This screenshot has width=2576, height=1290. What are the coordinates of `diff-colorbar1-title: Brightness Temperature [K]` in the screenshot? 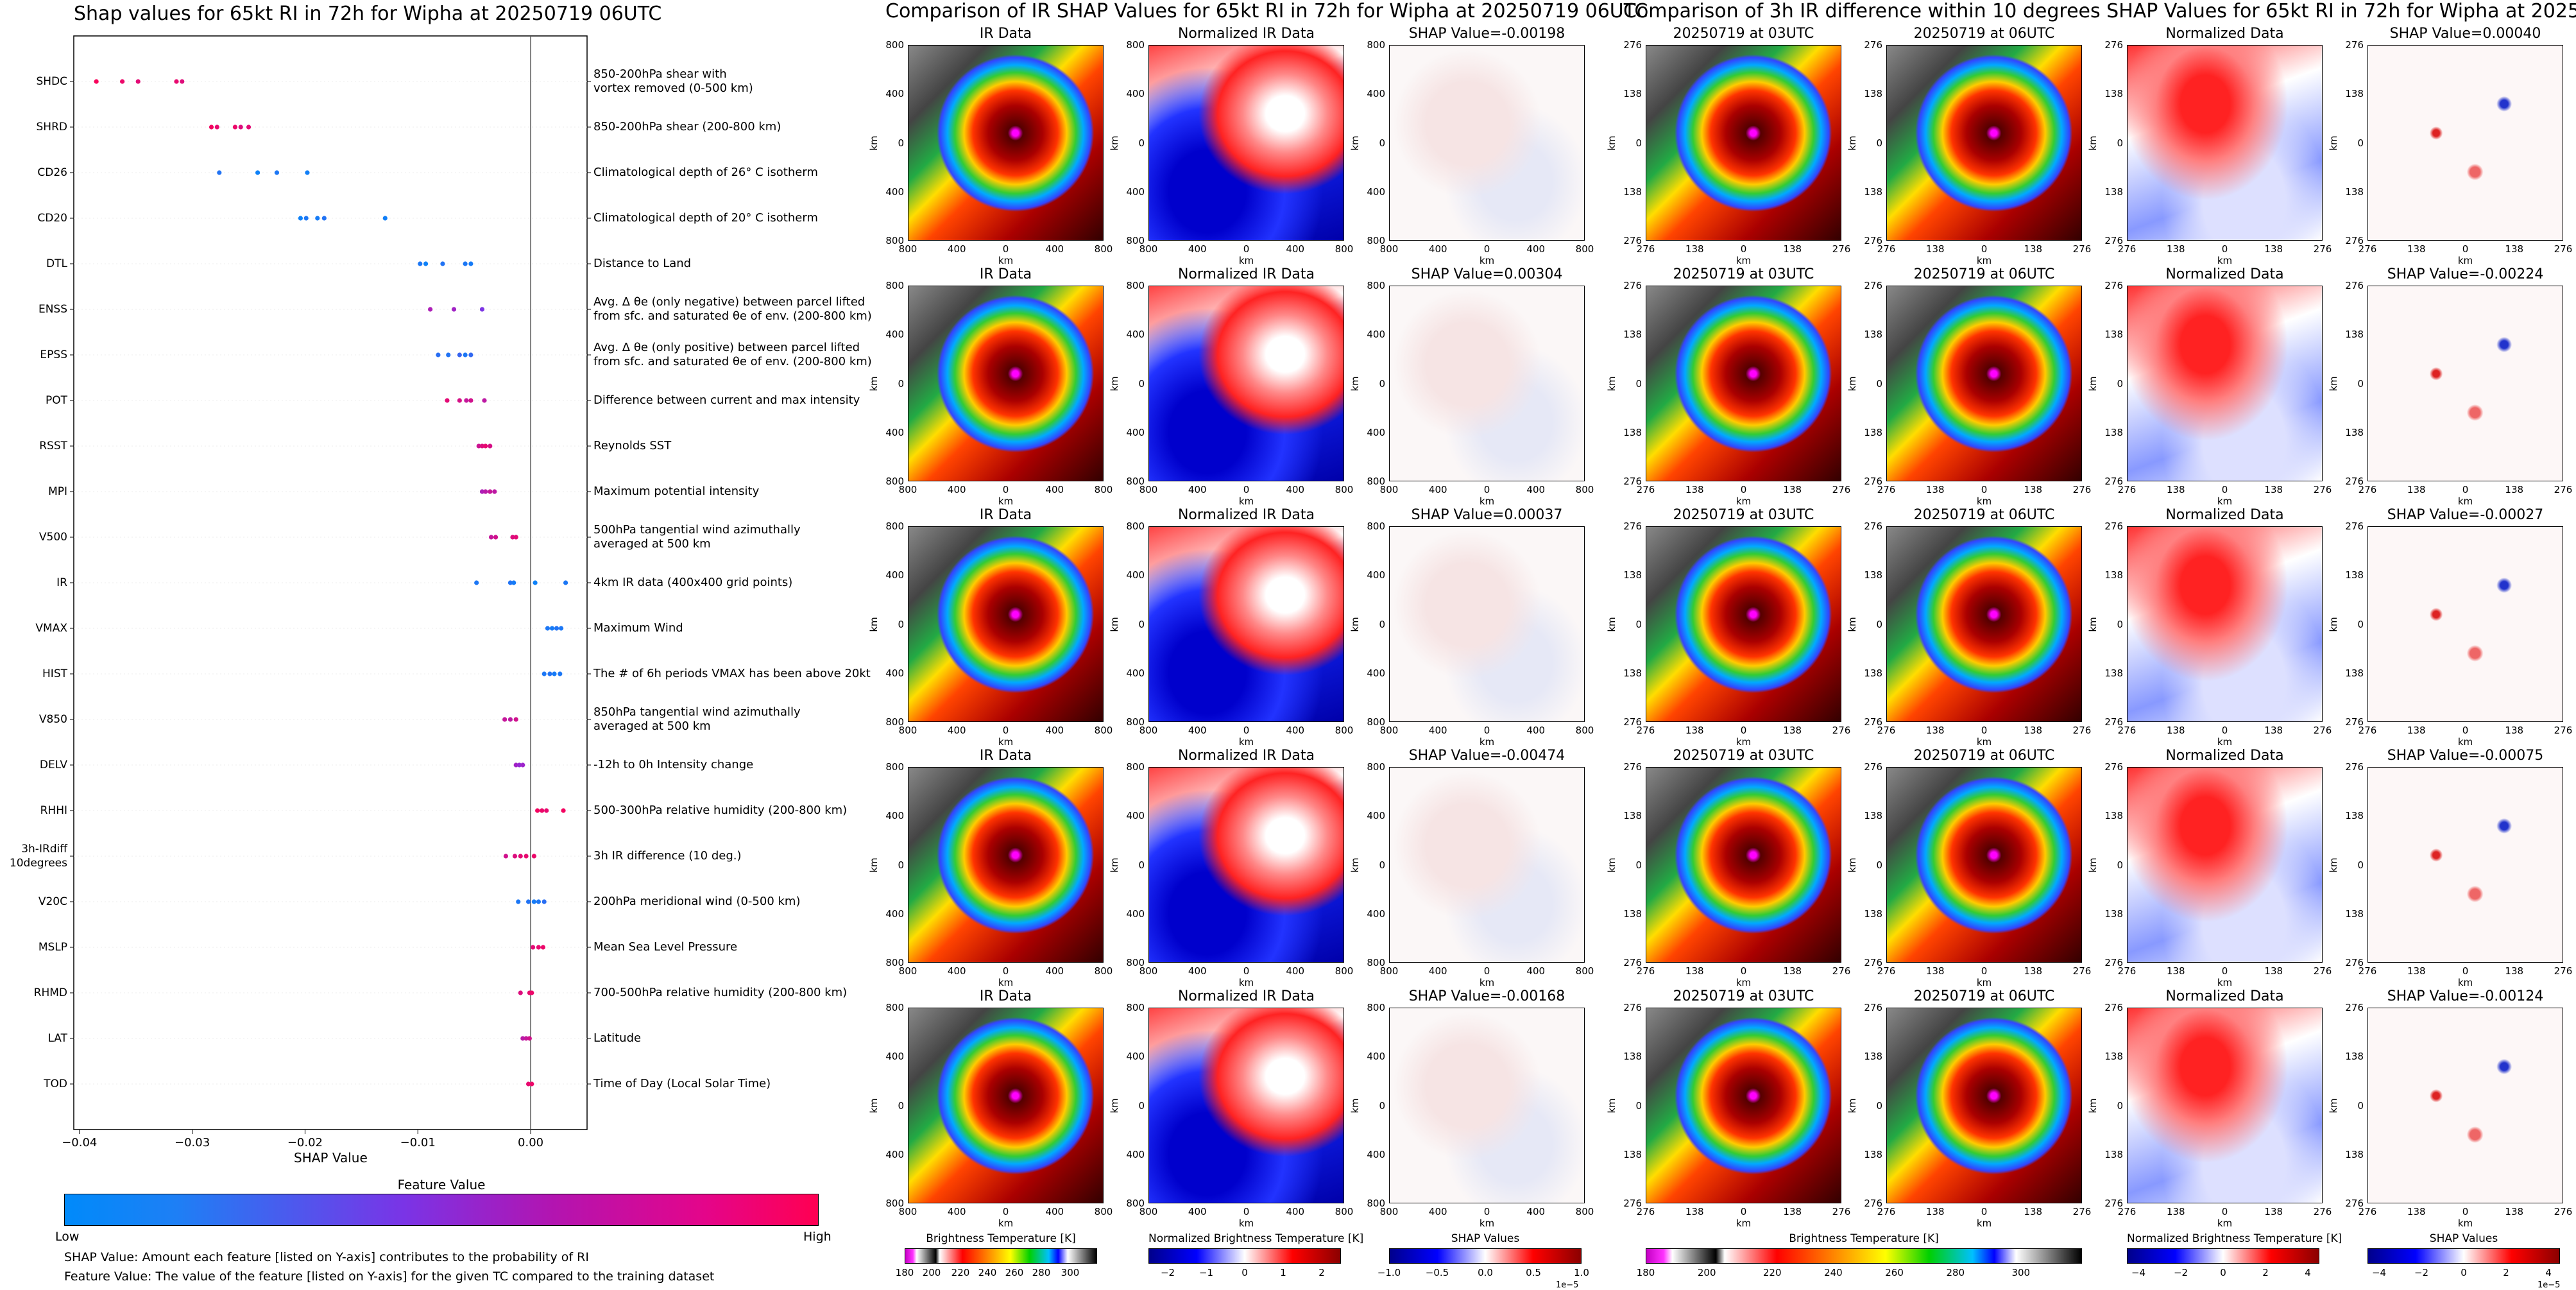 It's located at (1864, 1238).